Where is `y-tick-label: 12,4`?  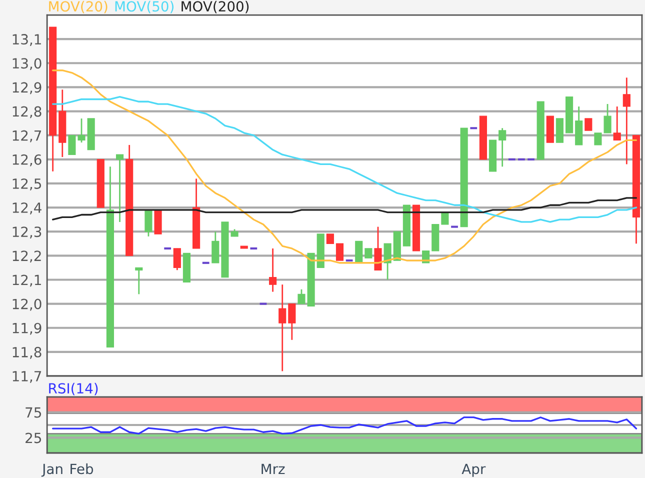
y-tick-label: 12,4 is located at coordinates (27, 208).